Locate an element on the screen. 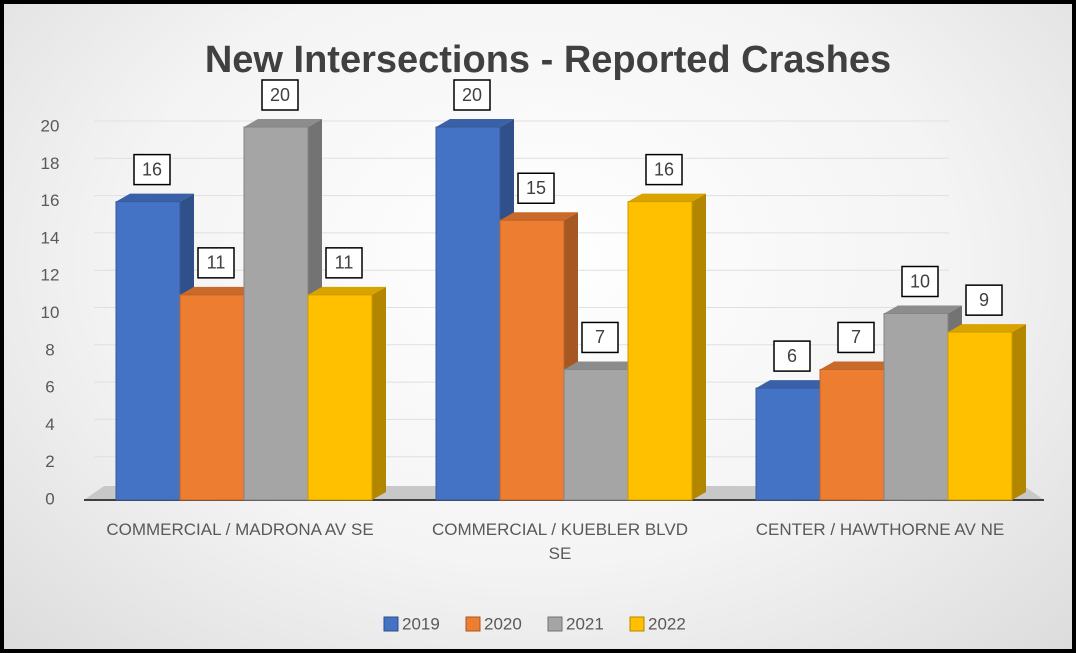 This screenshot has width=1076, height=653. data-label: 10 is located at coordinates (920, 281).